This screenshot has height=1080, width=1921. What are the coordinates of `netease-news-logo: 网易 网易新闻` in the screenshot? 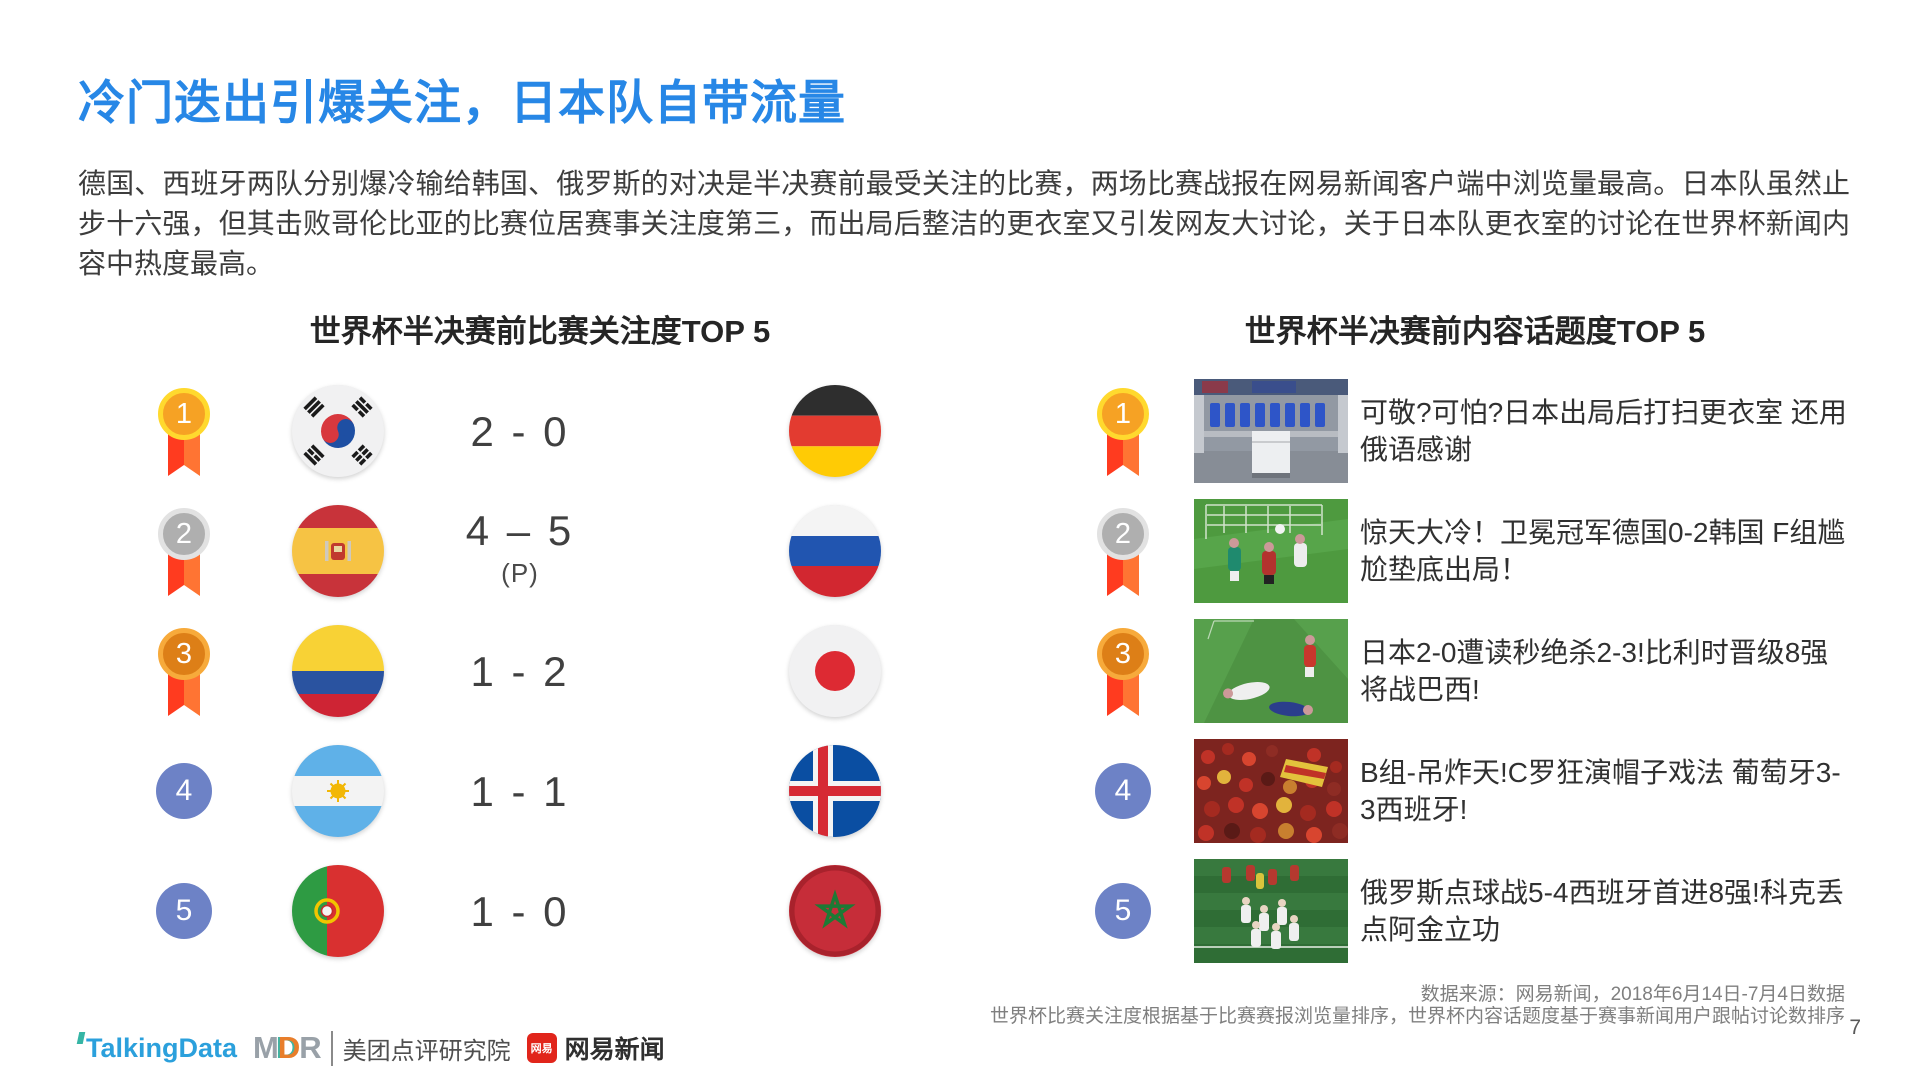 It's located at (595, 1048).